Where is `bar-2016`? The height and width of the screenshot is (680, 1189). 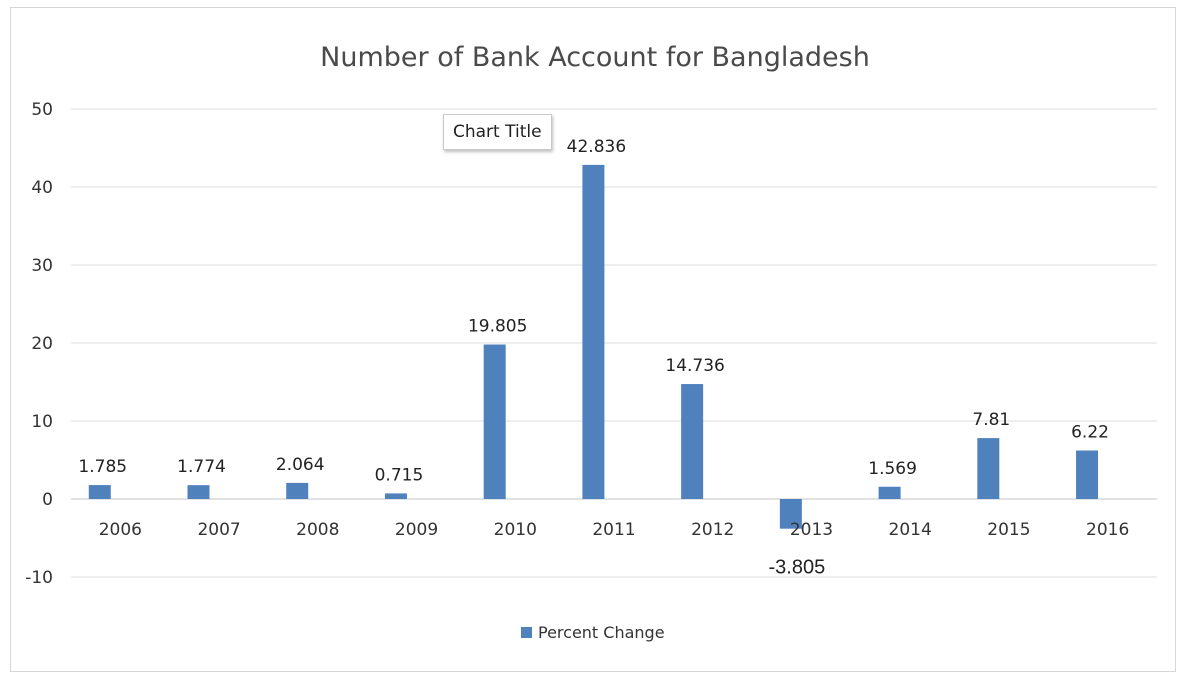
bar-2016 is located at coordinates (1087, 474).